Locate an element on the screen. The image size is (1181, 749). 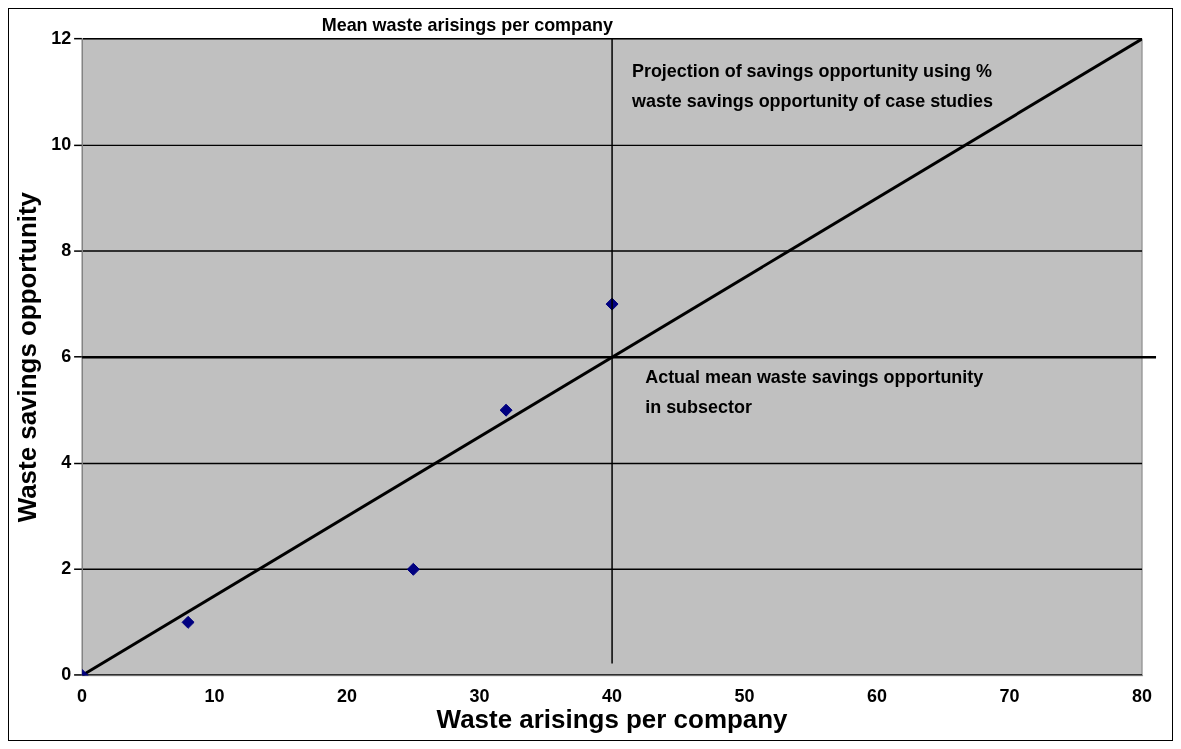
x-axis-title: Waste arisings per company is located at coordinates (612, 718).